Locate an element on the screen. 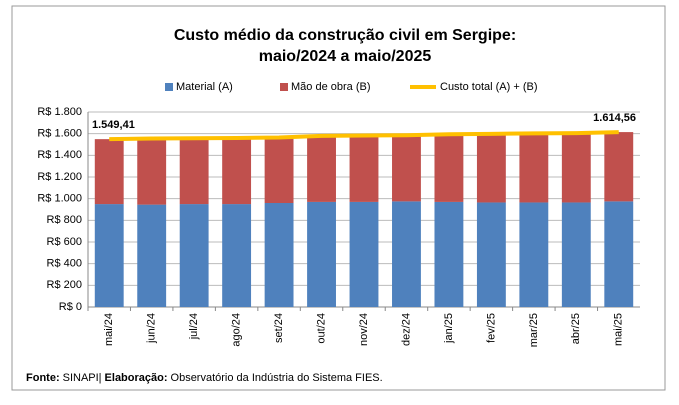  line is located at coordinates (364, 136).